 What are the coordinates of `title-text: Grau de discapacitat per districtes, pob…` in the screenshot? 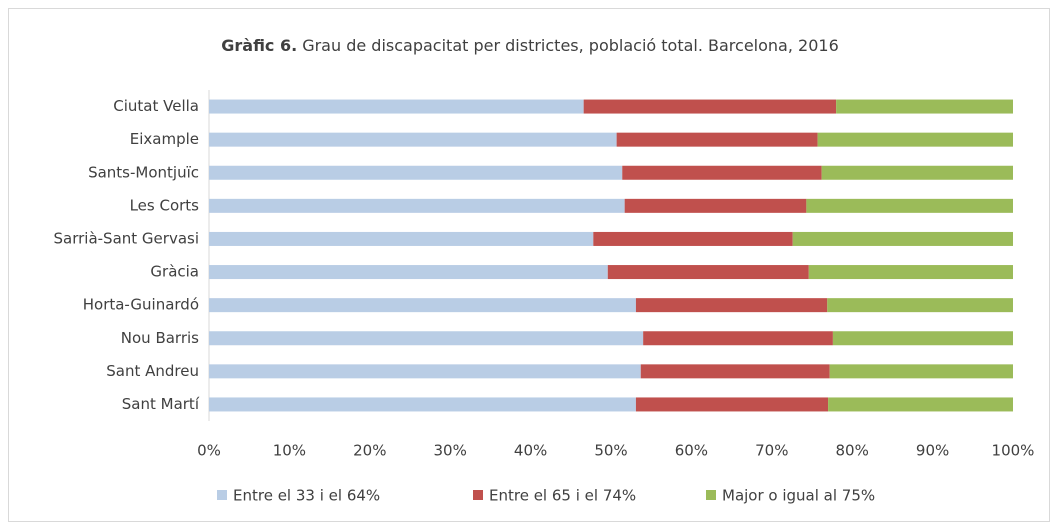 It's located at (570, 45).